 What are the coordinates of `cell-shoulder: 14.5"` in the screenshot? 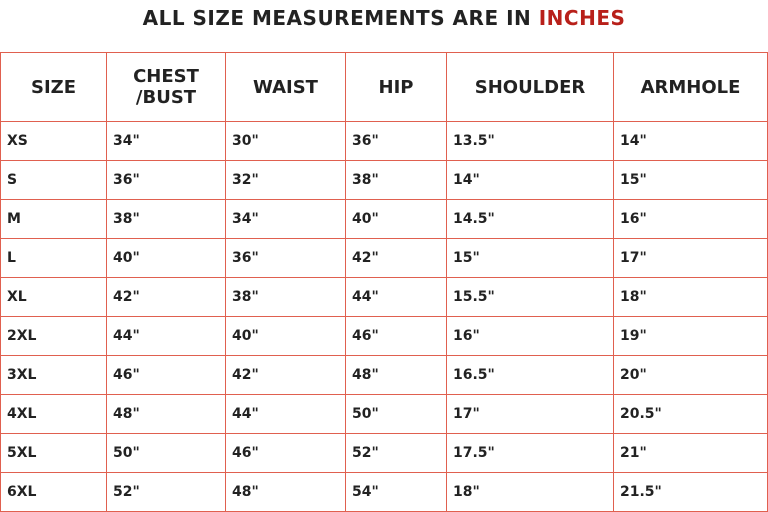 It's located at (530, 219).